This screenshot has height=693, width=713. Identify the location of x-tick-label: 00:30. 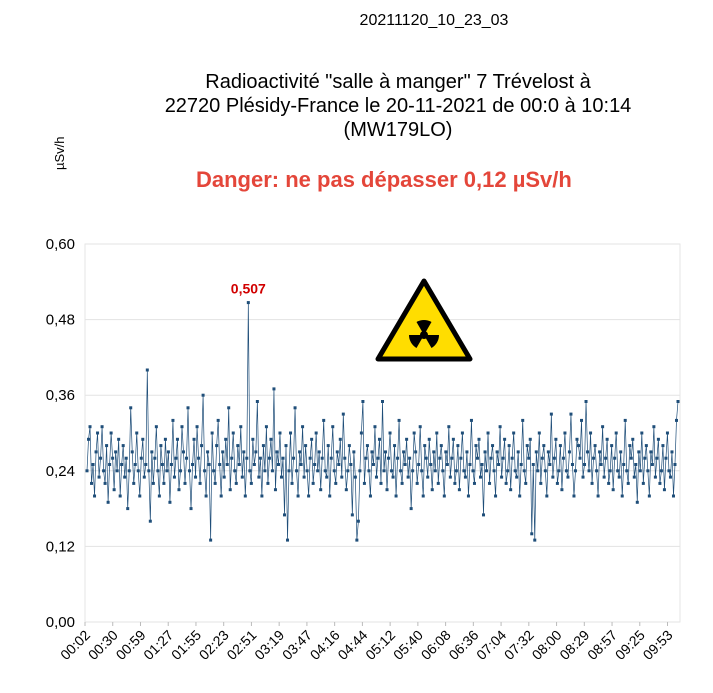
(103, 645).